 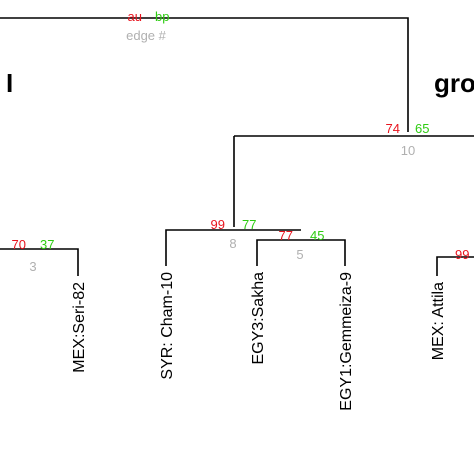 What do you see at coordinates (454, 83) in the screenshot?
I see `group-label-right: gro` at bounding box center [454, 83].